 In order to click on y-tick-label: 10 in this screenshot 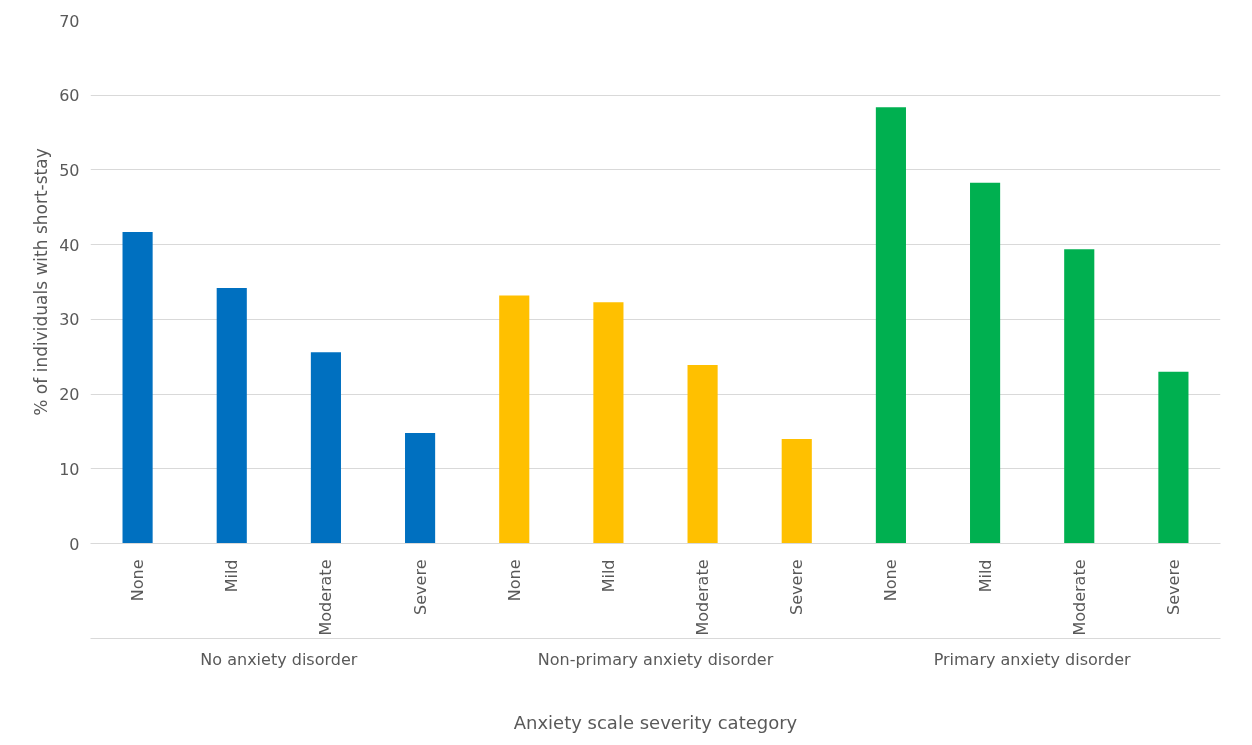, I will do `click(69, 469)`.